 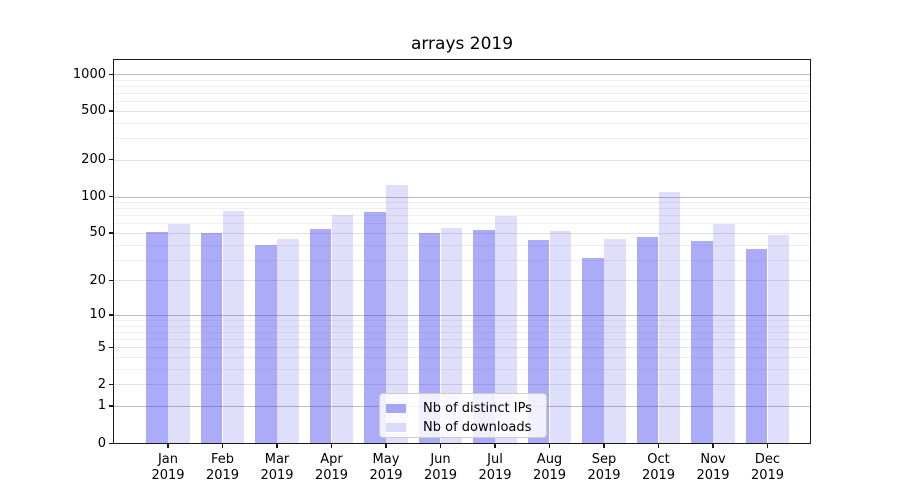 I want to click on x-tick-label: Aug 2019, so click(x=550, y=468).